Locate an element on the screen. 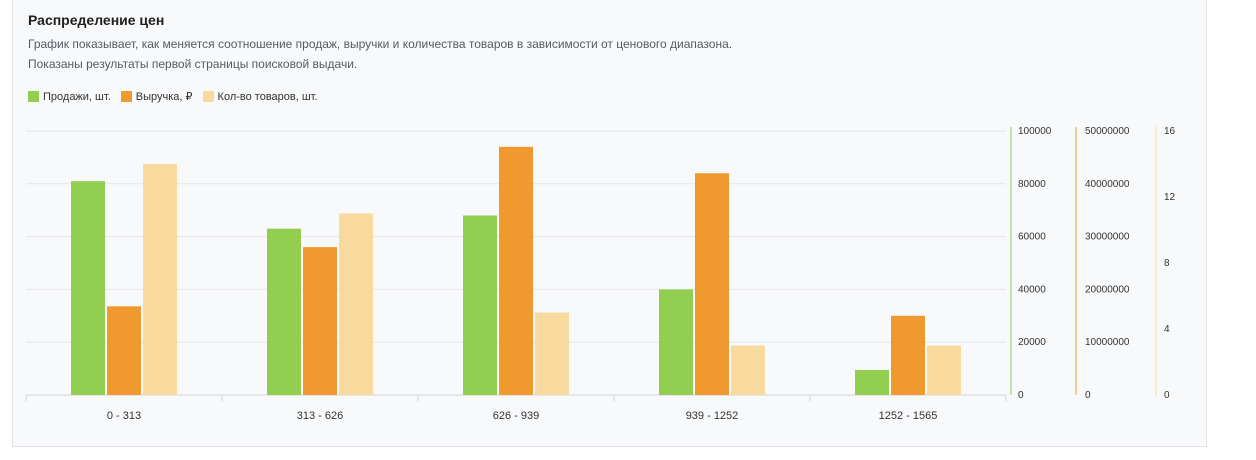 The image size is (1256, 460). y-tick-label-y3: 8 is located at coordinates (1167, 263).